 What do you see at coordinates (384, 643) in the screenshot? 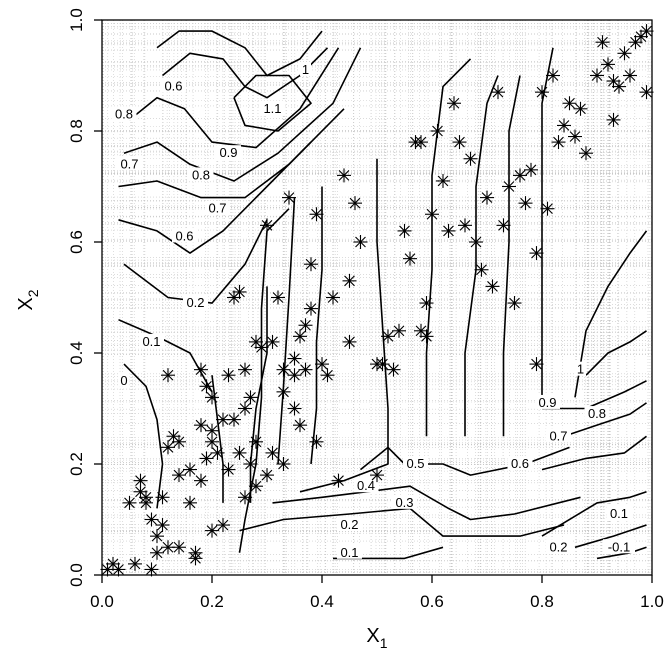
I see `x-axis-title-subscript: 1` at bounding box center [384, 643].